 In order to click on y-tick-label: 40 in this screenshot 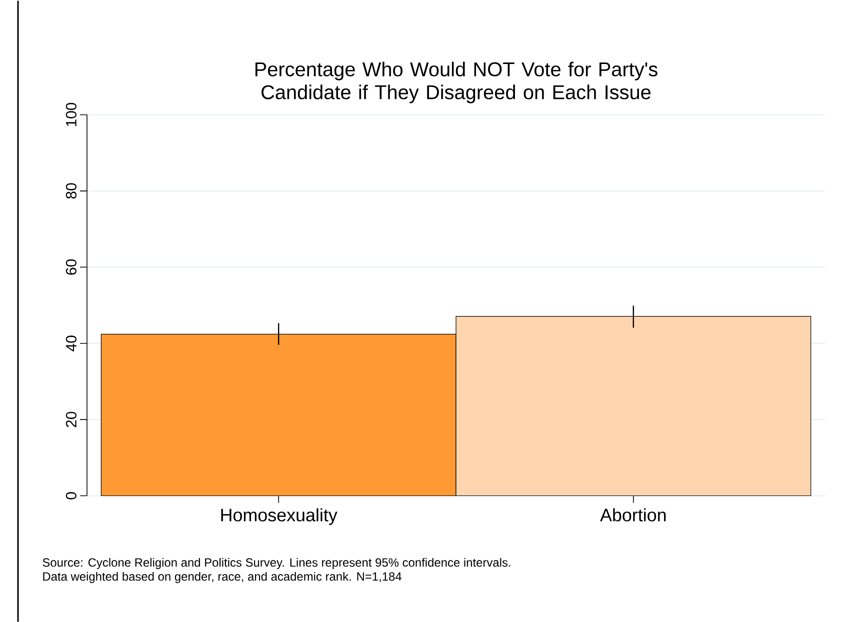, I will do `click(71, 343)`.